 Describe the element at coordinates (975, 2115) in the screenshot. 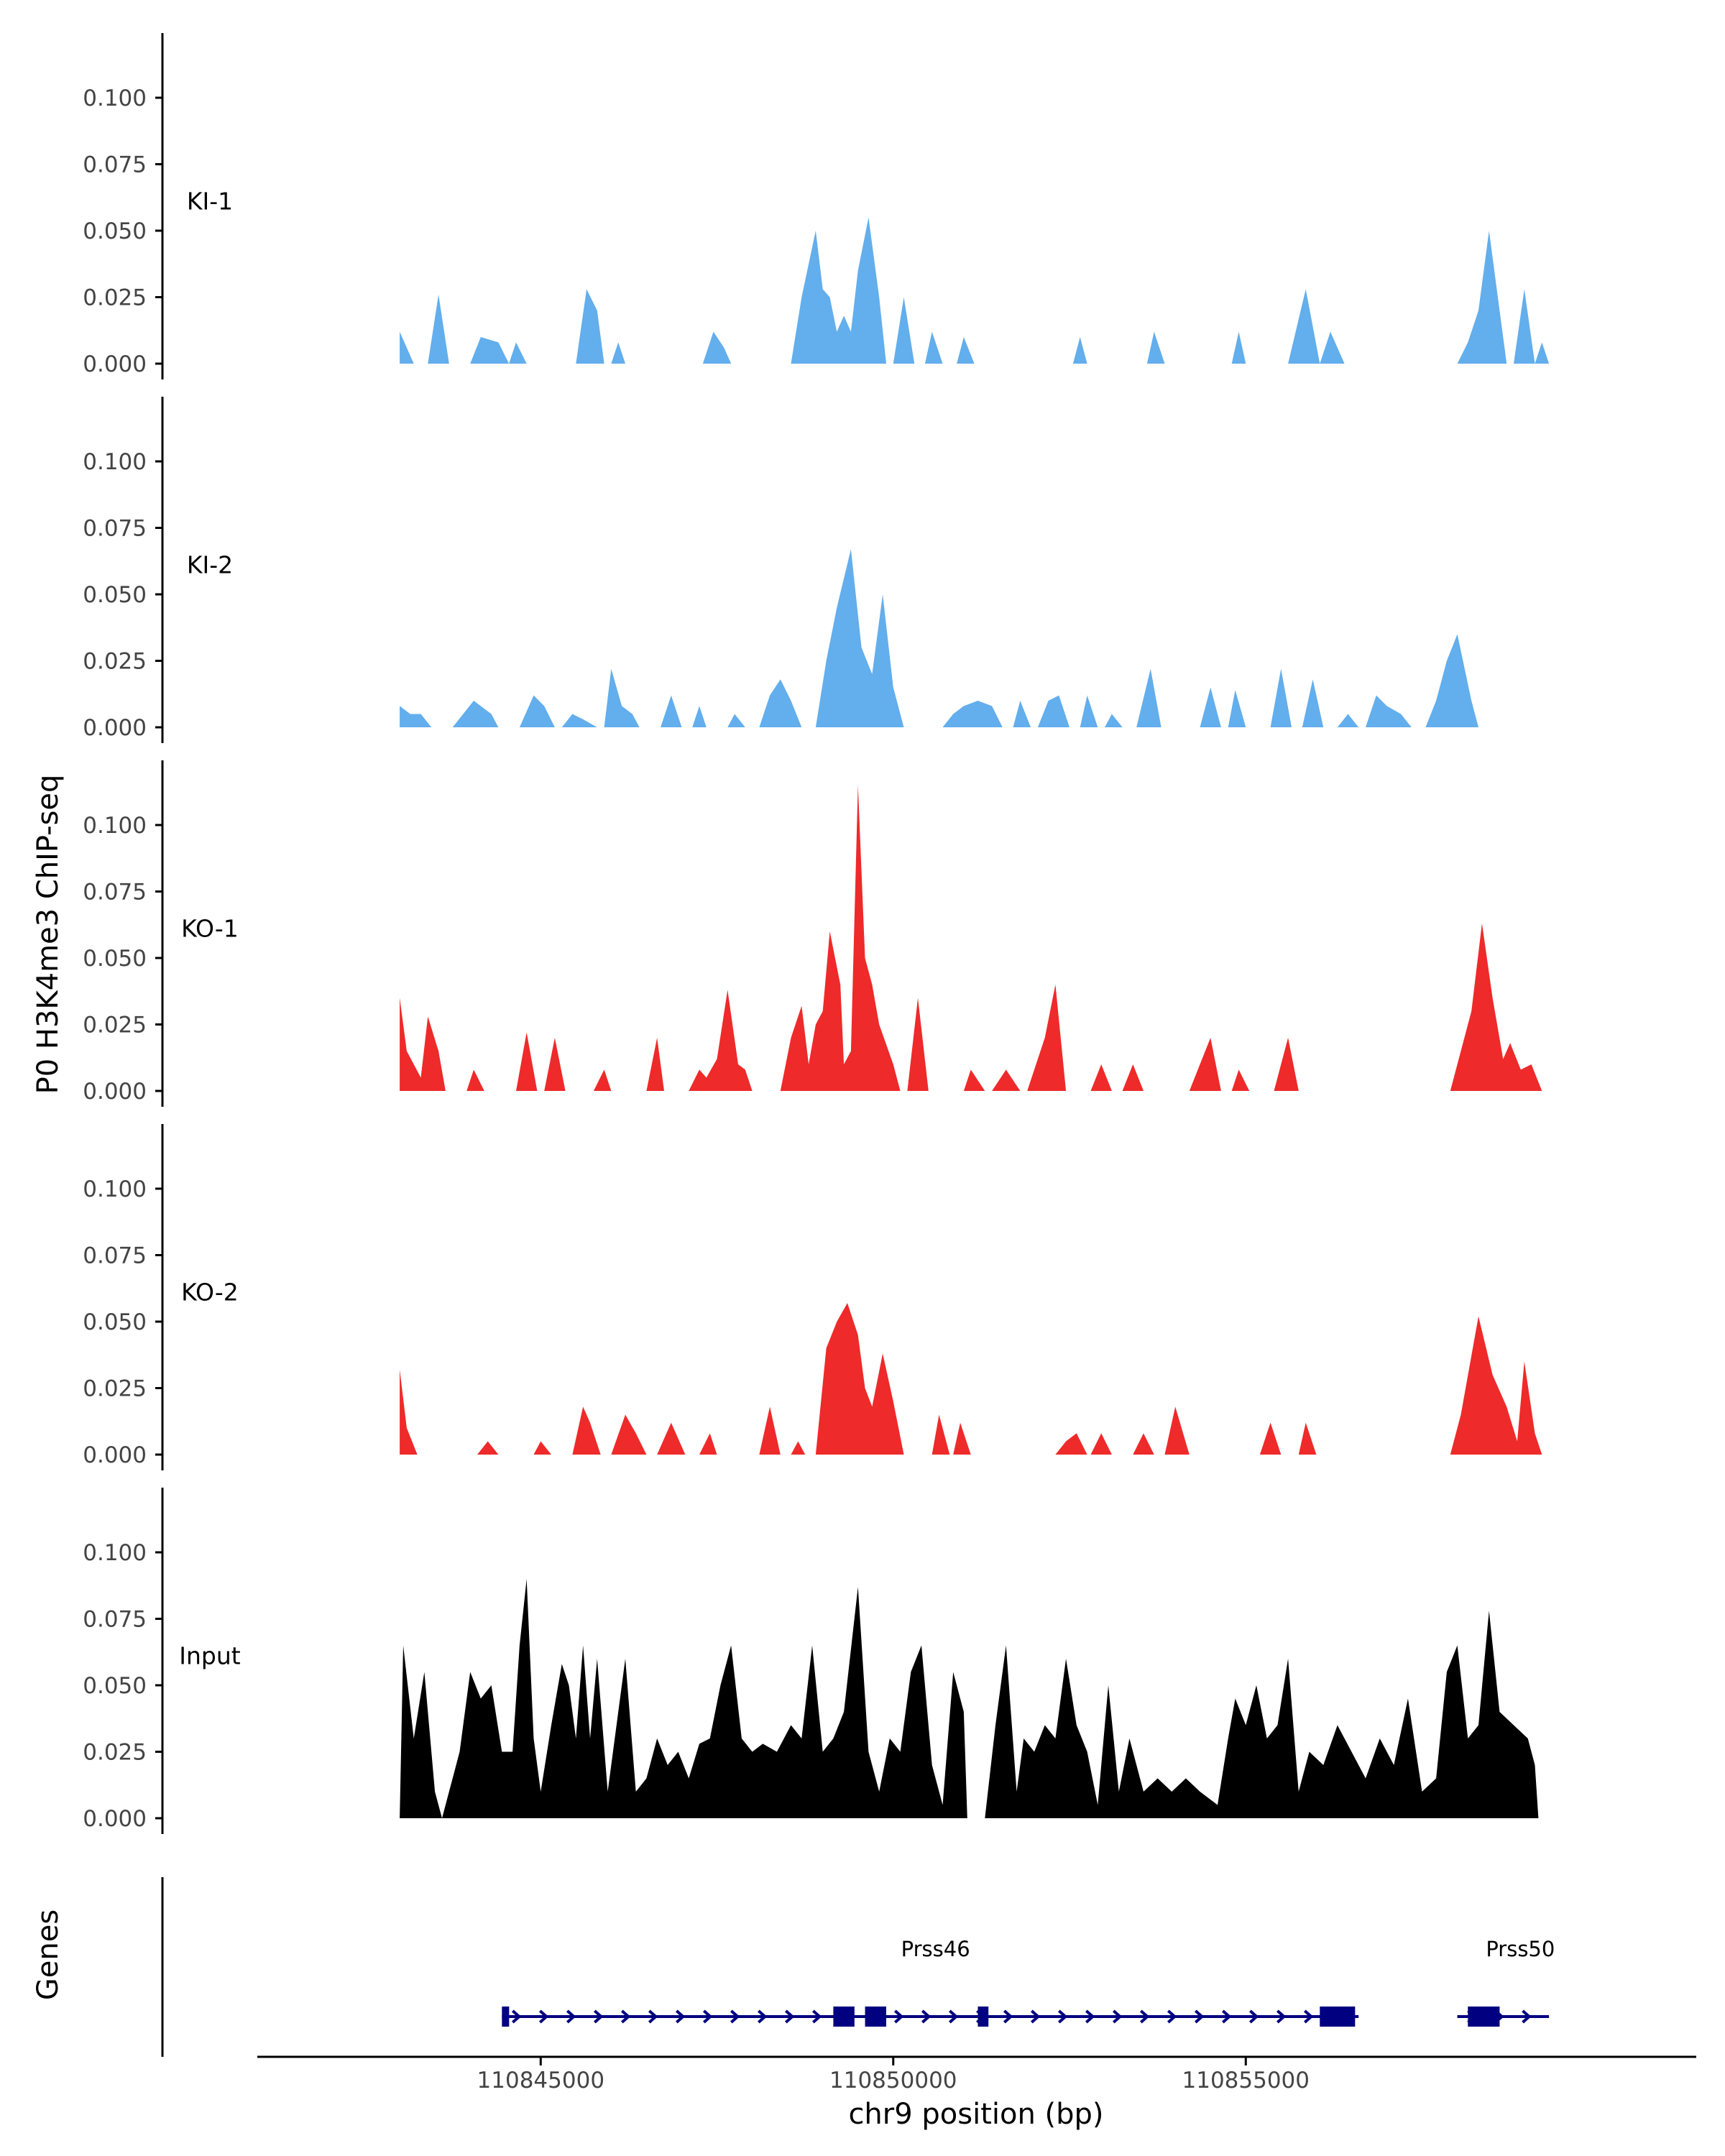

I see `x-axis-title: chr9 position (bp)` at that location.